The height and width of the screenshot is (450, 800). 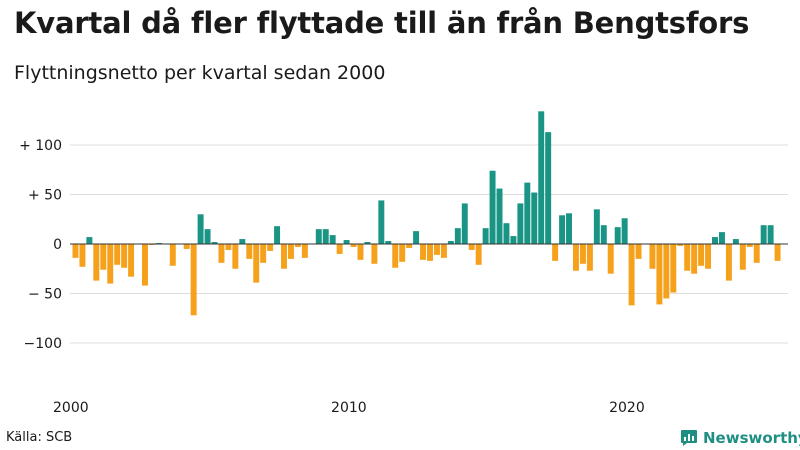 What do you see at coordinates (45, 295) in the screenshot?
I see `y-tick-label: − 50` at bounding box center [45, 295].